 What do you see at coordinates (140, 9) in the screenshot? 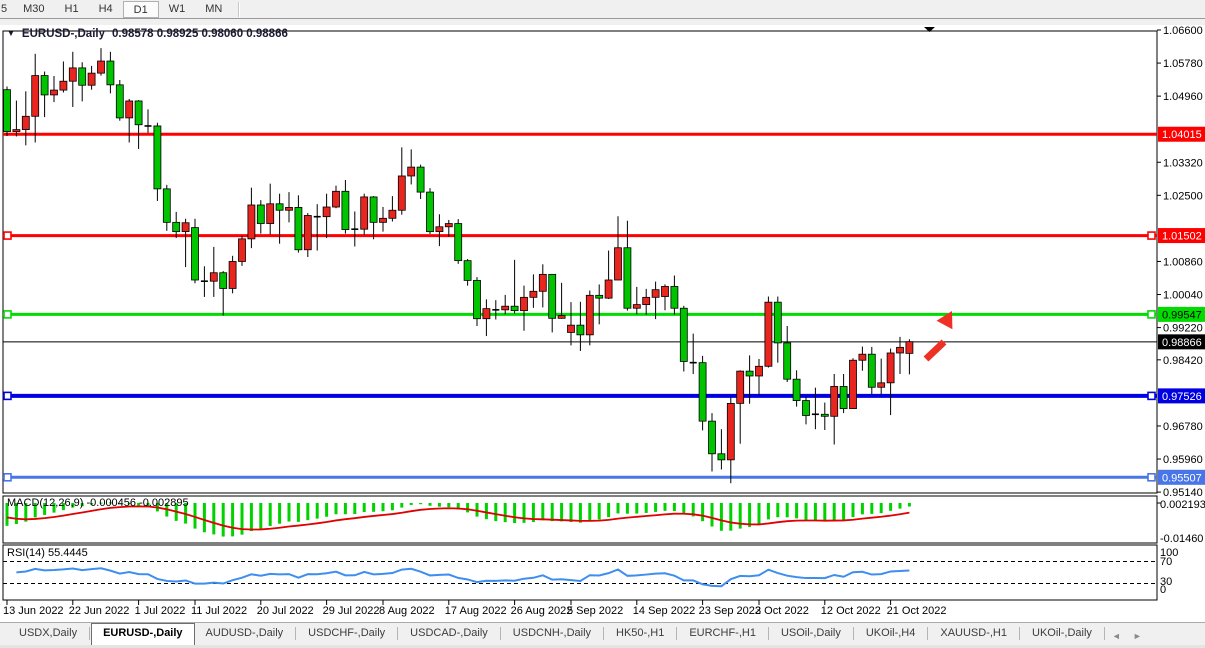
I see `timeframe-button-d1: D1` at bounding box center [140, 9].